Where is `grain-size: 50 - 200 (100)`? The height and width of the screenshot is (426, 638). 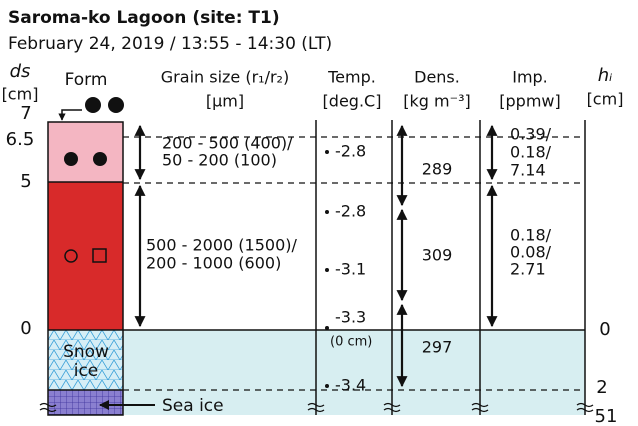 grain-size: 50 - 200 (100) is located at coordinates (219, 160).